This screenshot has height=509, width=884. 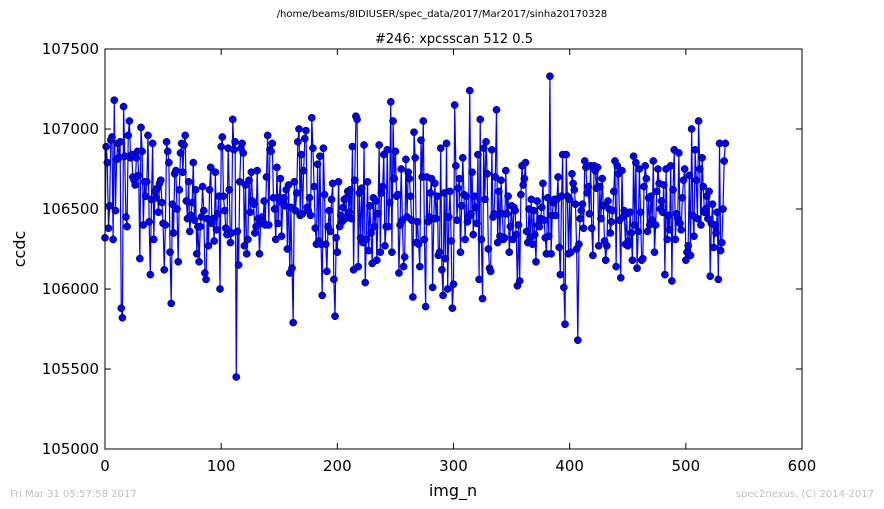 I want to click on timestamp-footer: Fri Mar 31 05:57:58 2017, so click(x=73, y=494).